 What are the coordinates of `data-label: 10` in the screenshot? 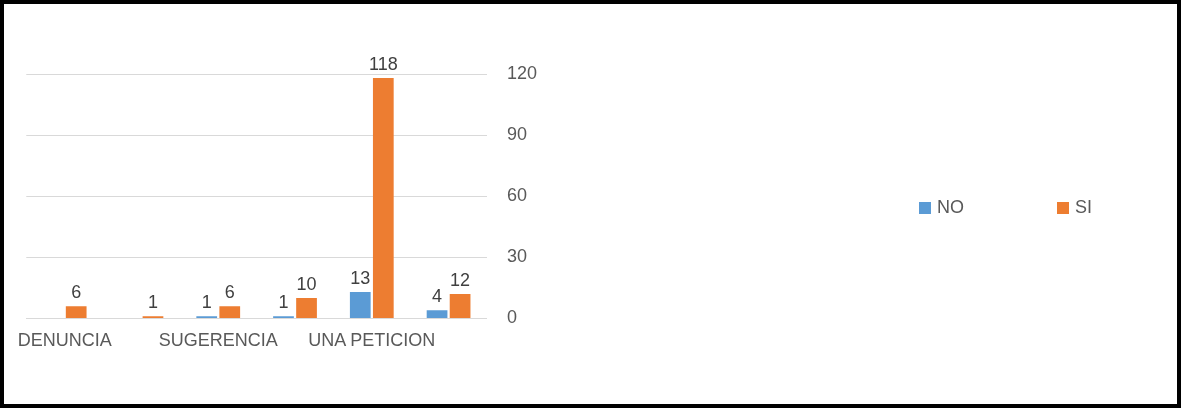 It's located at (306, 284).